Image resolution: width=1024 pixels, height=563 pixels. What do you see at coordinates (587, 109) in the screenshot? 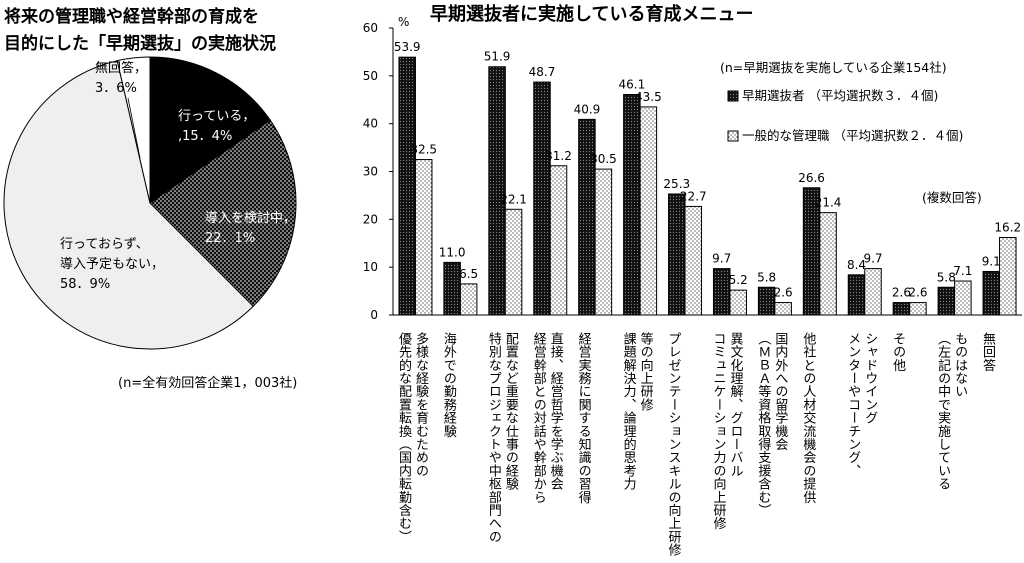
I see `bar-value-label: 40.9` at bounding box center [587, 109].